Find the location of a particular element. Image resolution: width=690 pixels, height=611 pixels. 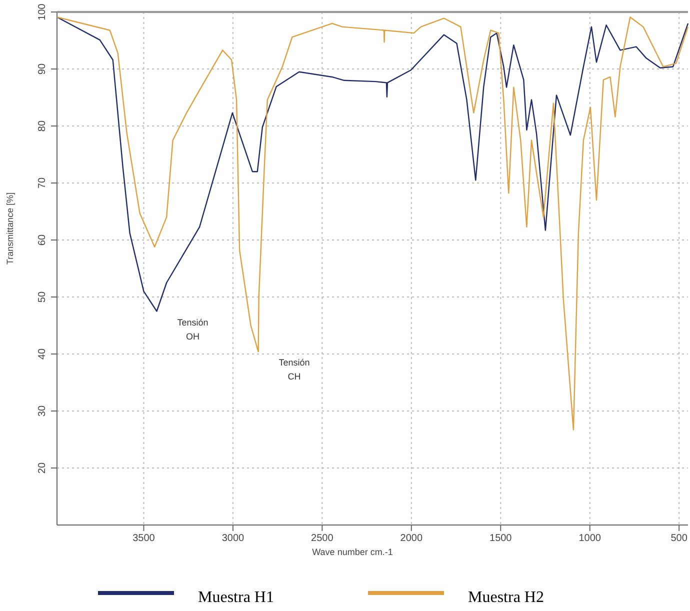

y-tick-label: 70 is located at coordinates (42, 183).